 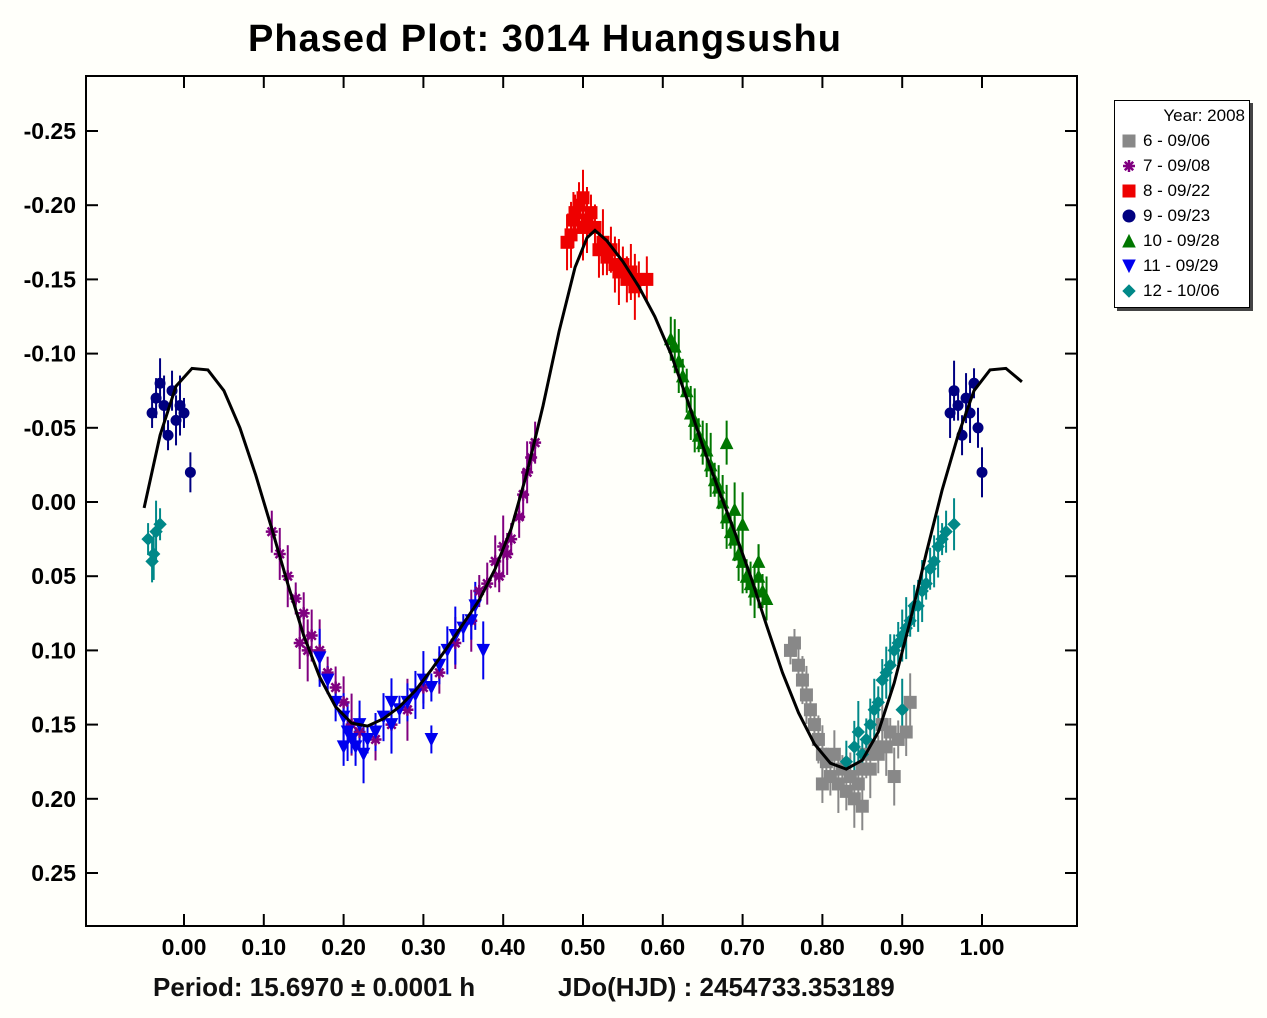 What do you see at coordinates (982, 947) in the screenshot?
I see `x-tick-label: 1.00` at bounding box center [982, 947].